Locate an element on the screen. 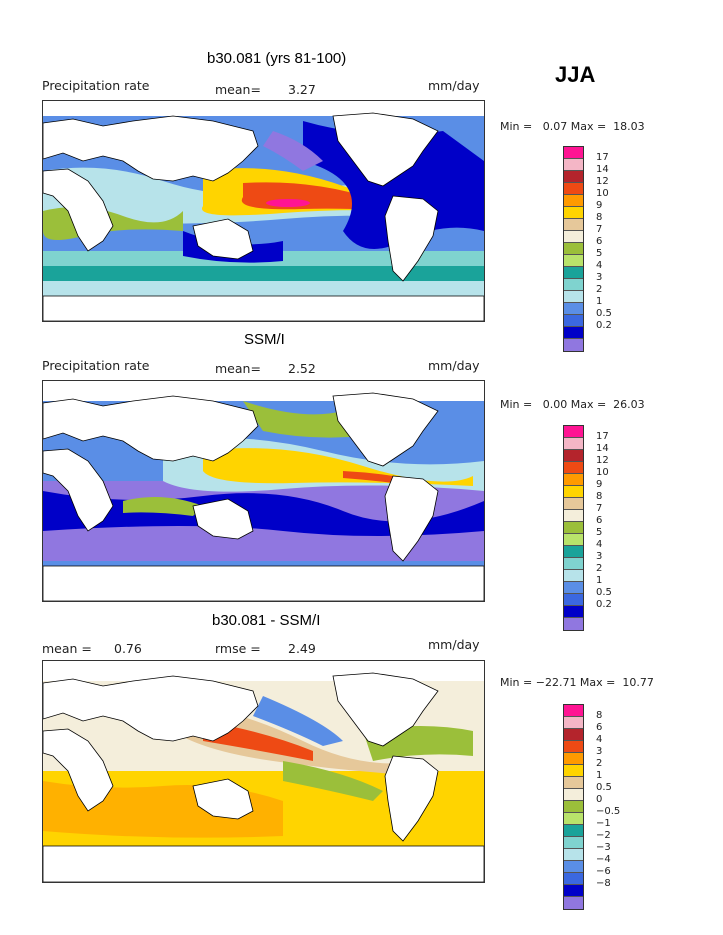 This screenshot has height=935, width=723. panel3-colorbar-ticks: 8 6 4 3 2 1 0.5 0 −0.5 −1 −2 −3 −4 −6 −8 is located at coordinates (608, 800).